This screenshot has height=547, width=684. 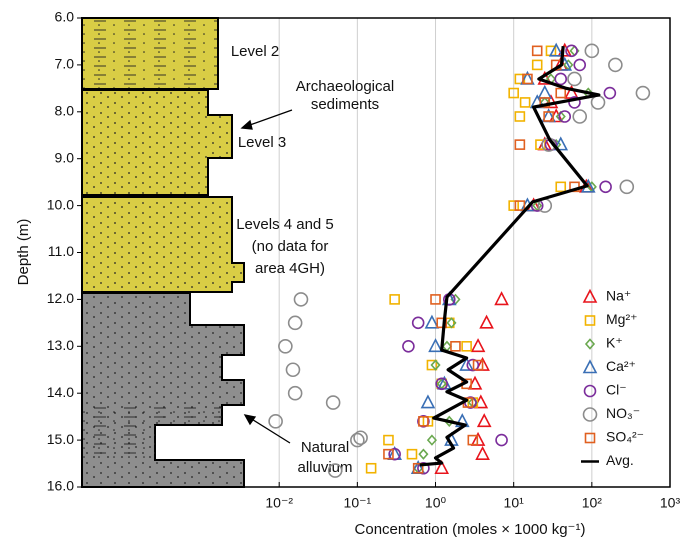 I want to click on x-tick-label: 10¹, so click(x=514, y=503).